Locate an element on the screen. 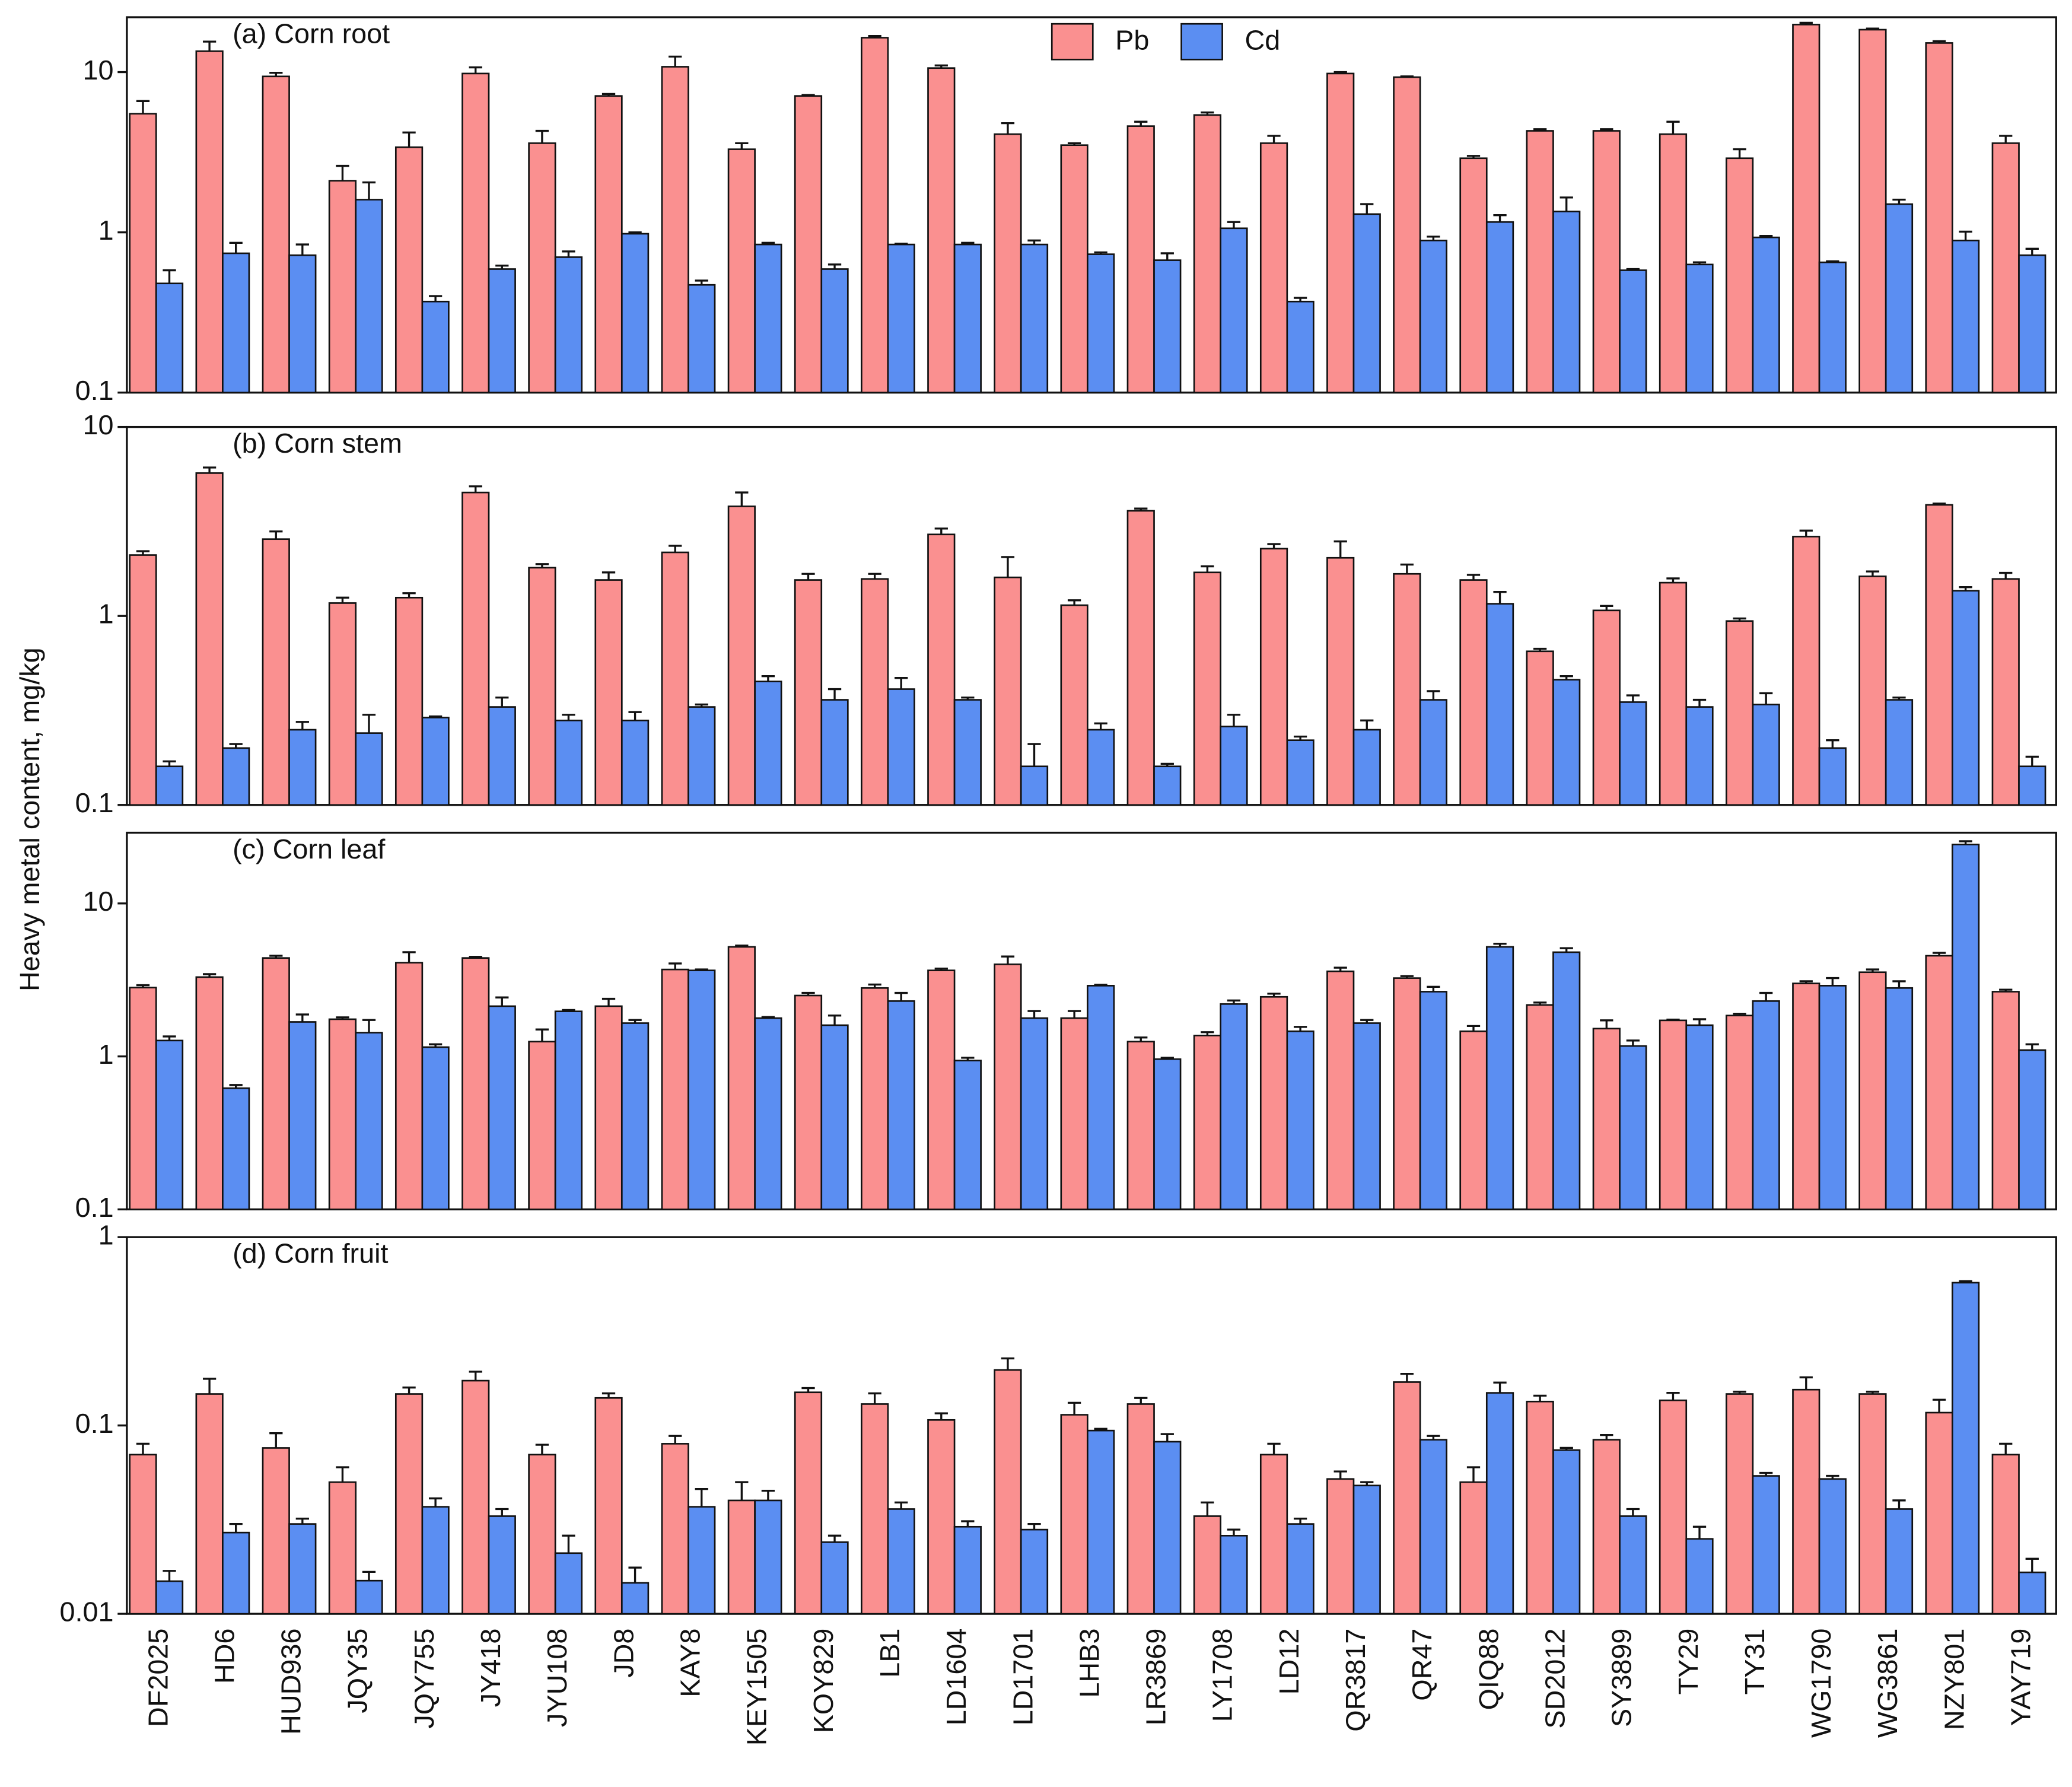 Image resolution: width=2072 pixels, height=1787 pixels. legend-swatch is located at coordinates (1072, 42).